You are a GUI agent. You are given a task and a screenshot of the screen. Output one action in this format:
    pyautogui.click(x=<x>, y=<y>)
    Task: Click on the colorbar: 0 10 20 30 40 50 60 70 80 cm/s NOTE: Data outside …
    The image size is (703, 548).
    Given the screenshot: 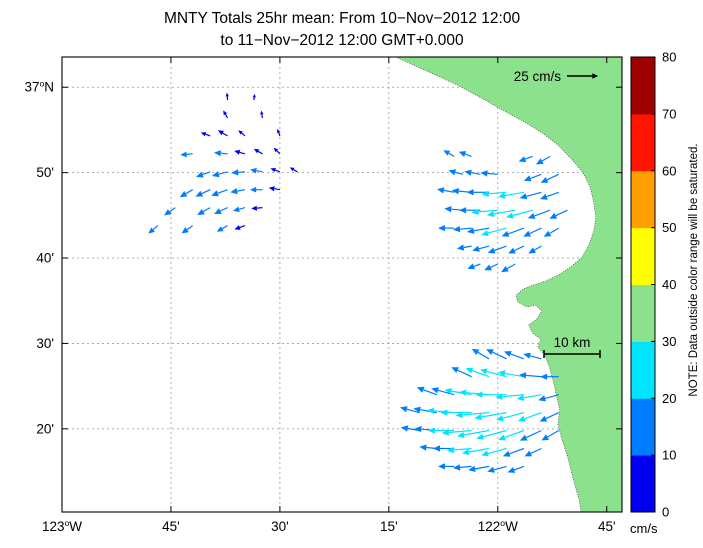 What is the action you would take?
    pyautogui.click(x=665, y=293)
    